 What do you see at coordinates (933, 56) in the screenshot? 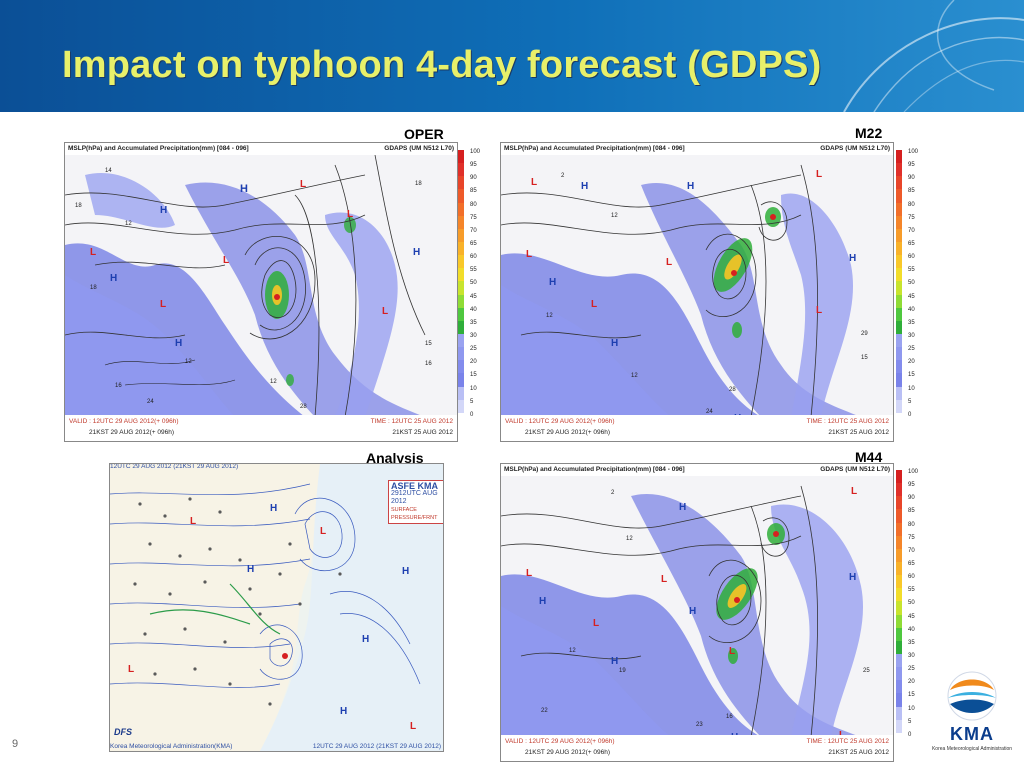
I see `swirl-decoration` at bounding box center [933, 56].